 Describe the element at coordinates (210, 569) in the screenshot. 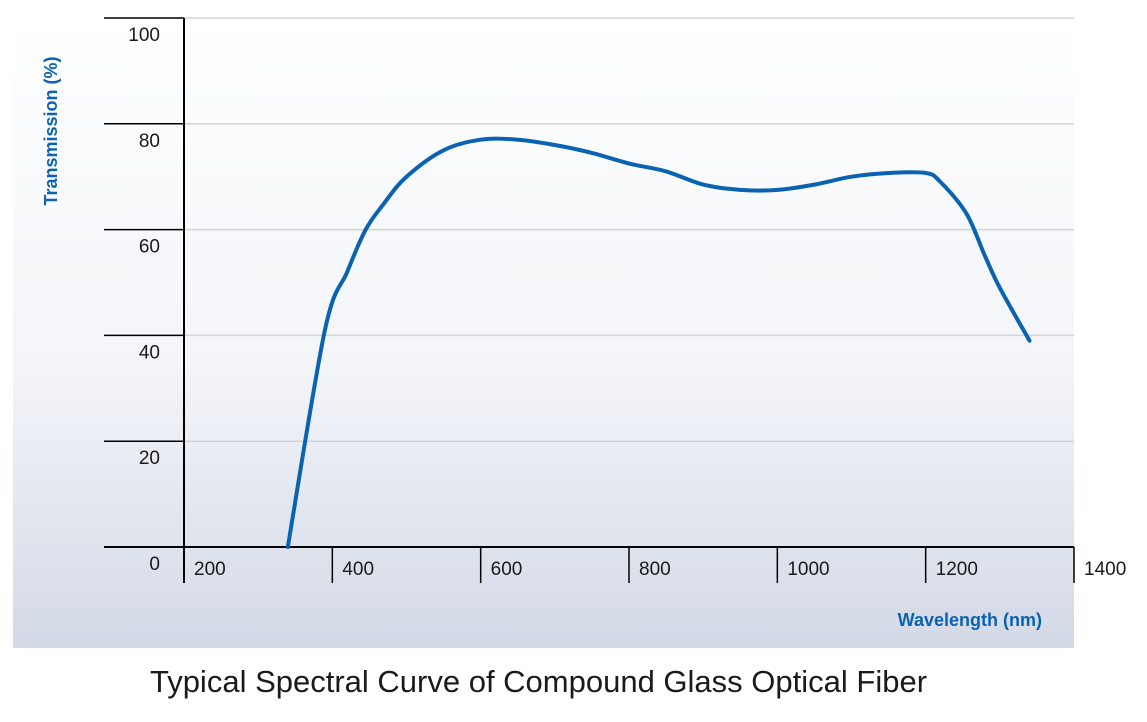

I see `x-tick-label: 200` at that location.